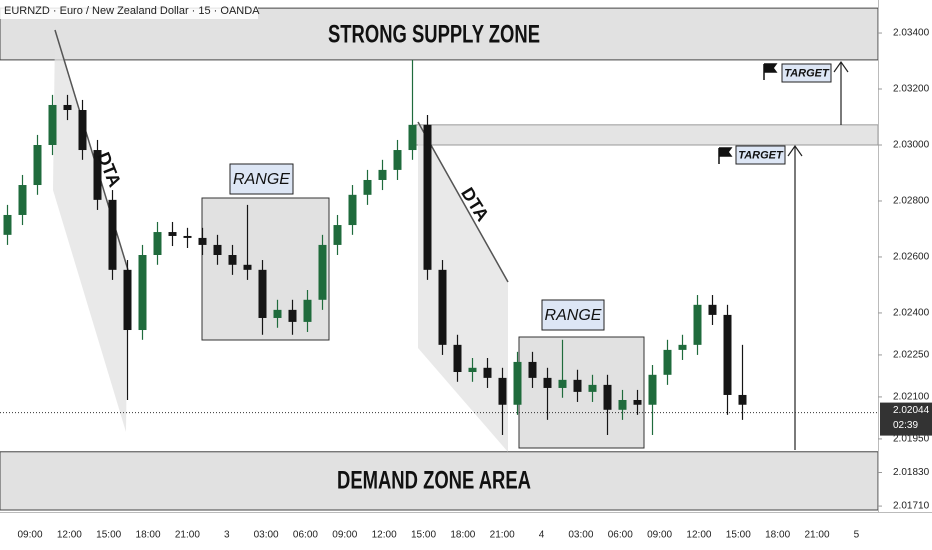 Image resolution: width=932 pixels, height=550 pixels. What do you see at coordinates (911, 439) in the screenshot?
I see `y-tick-label: 2.01950` at bounding box center [911, 439].